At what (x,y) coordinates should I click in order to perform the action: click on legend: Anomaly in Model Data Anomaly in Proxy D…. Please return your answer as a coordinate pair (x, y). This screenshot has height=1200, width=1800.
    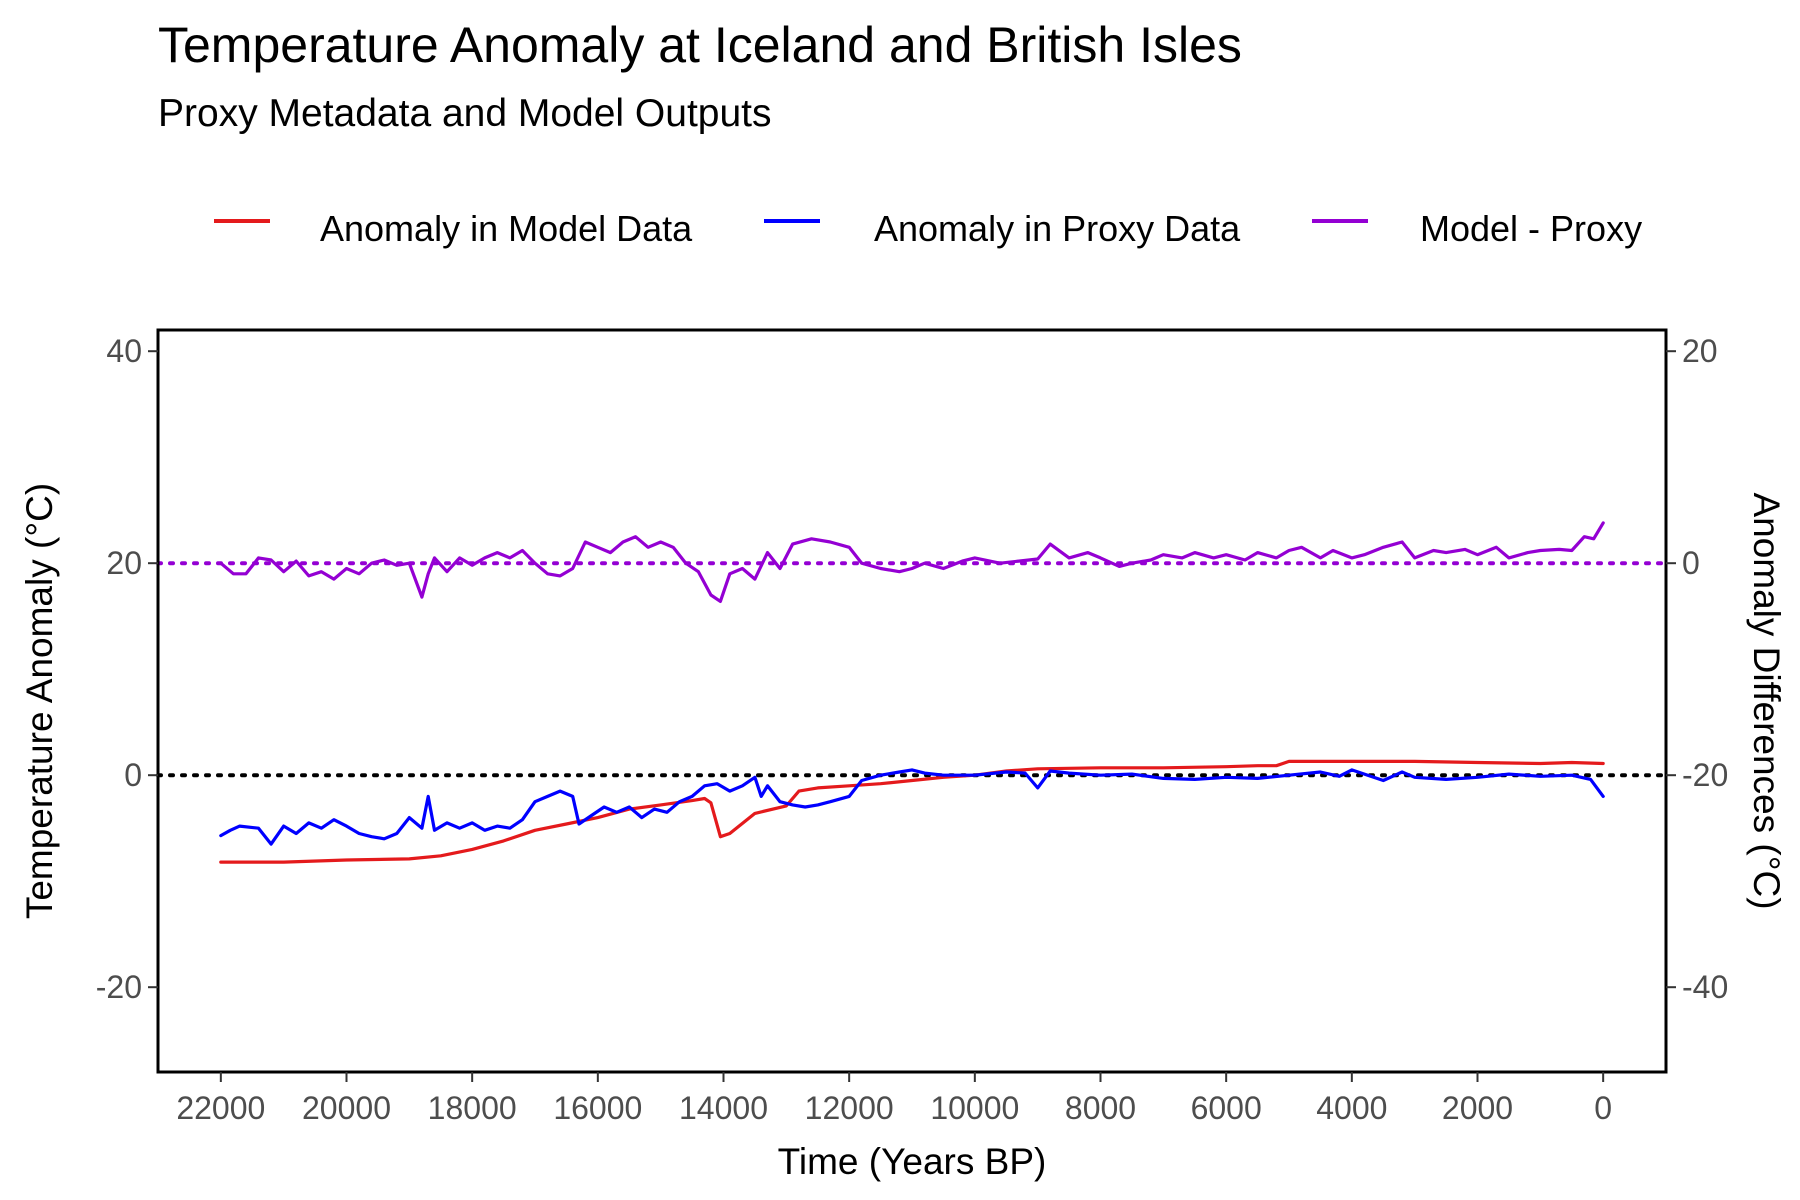
    Looking at the image, I should click on (928, 228).